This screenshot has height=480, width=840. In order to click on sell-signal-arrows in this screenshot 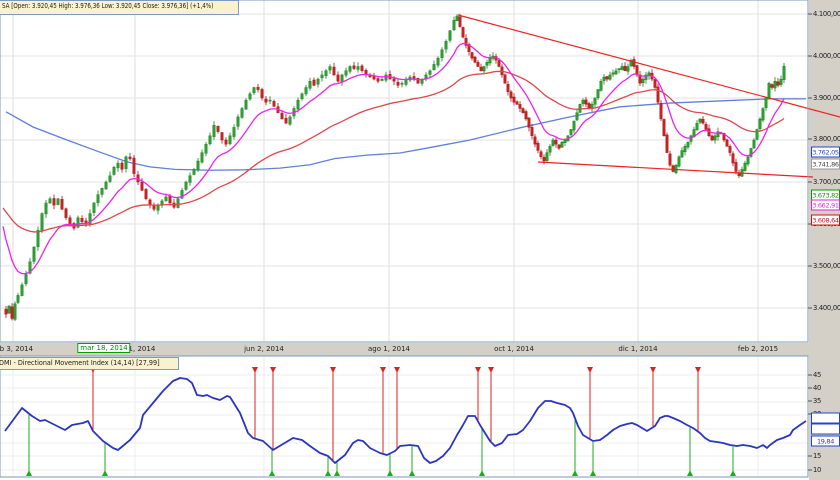, I will do `click(395, 413)`.